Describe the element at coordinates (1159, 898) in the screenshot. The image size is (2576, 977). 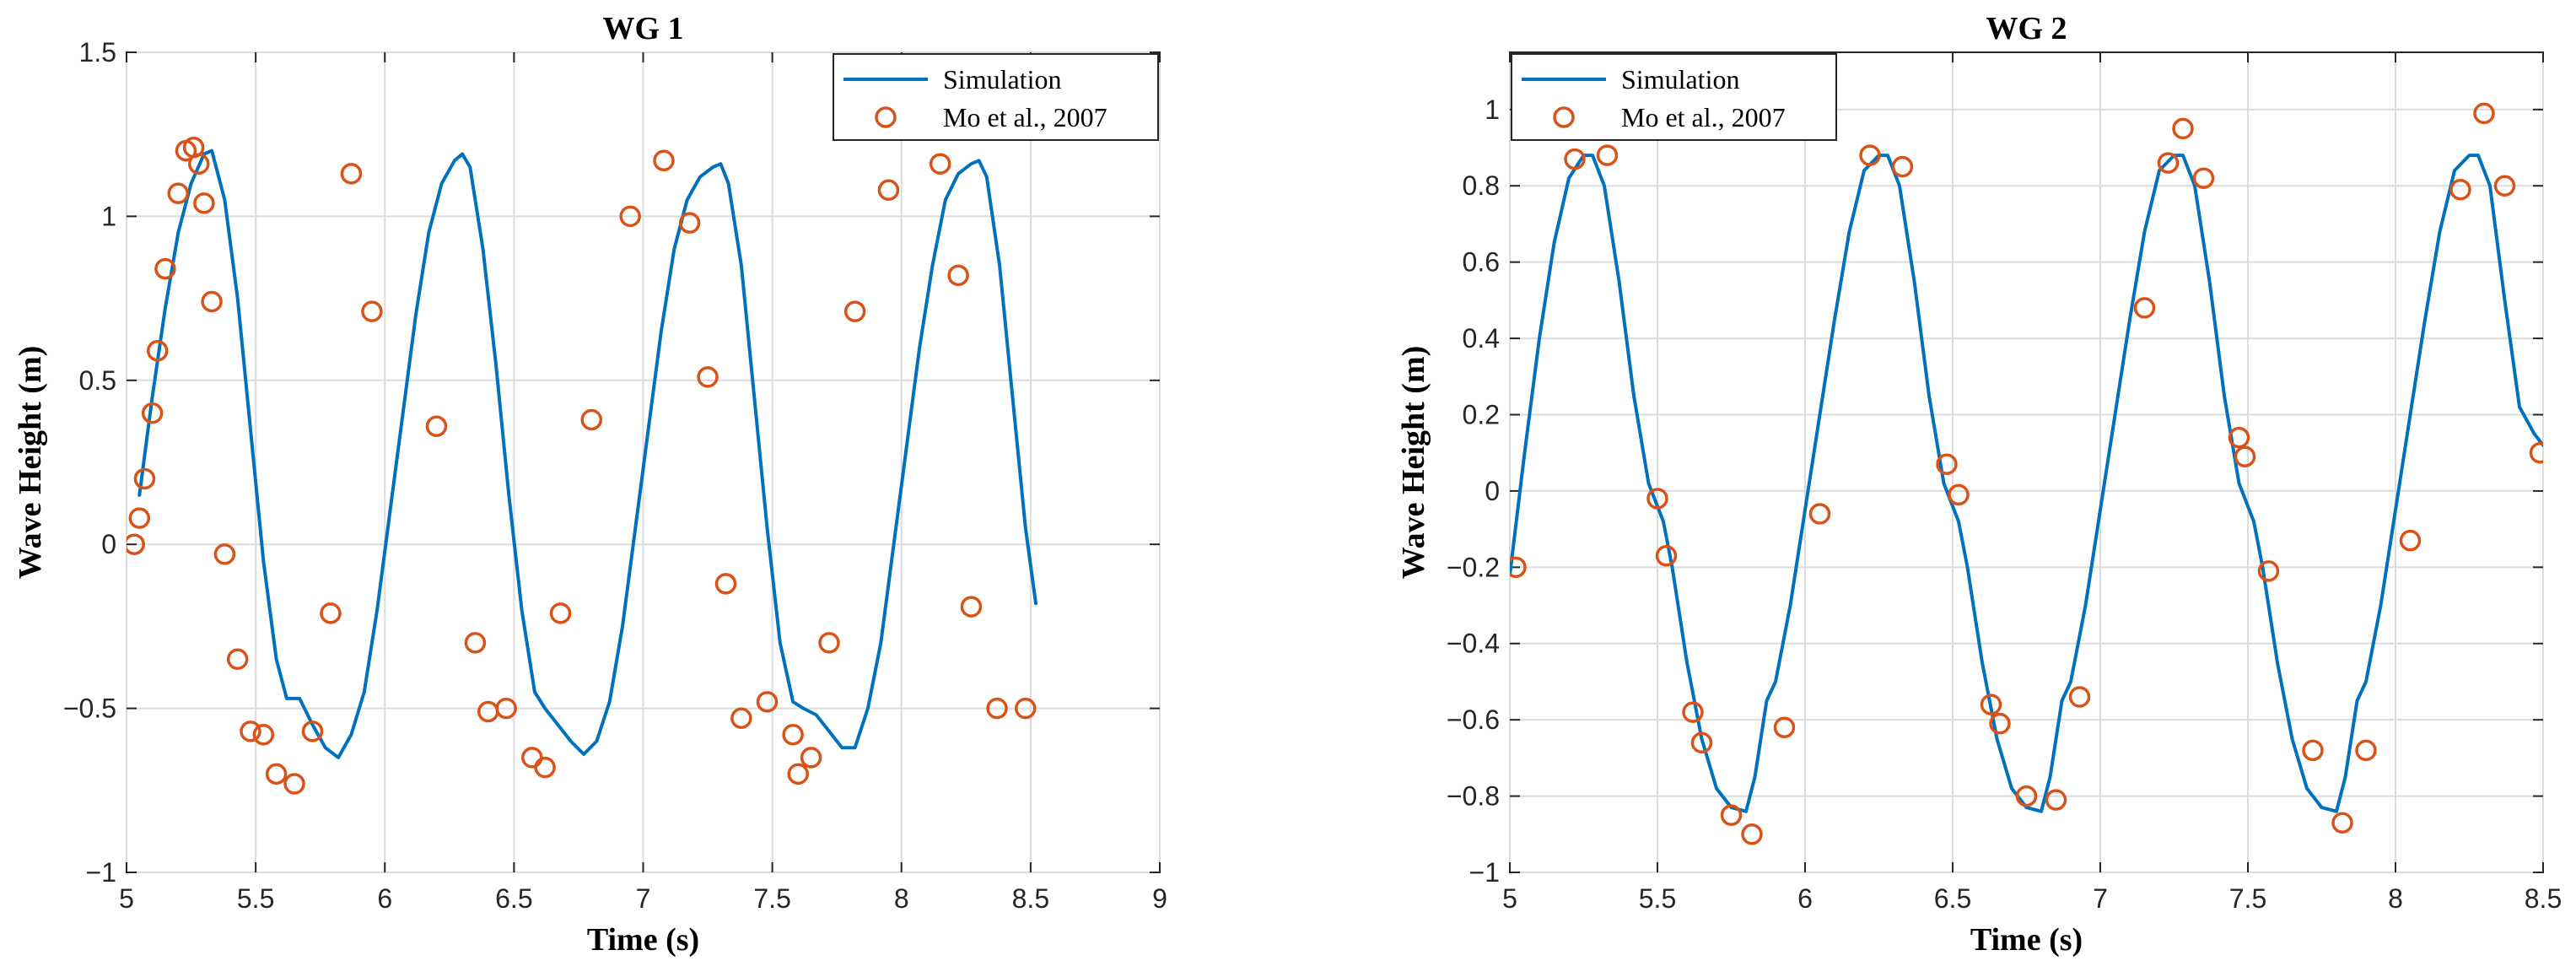
I see `x-tick-label: 9` at that location.